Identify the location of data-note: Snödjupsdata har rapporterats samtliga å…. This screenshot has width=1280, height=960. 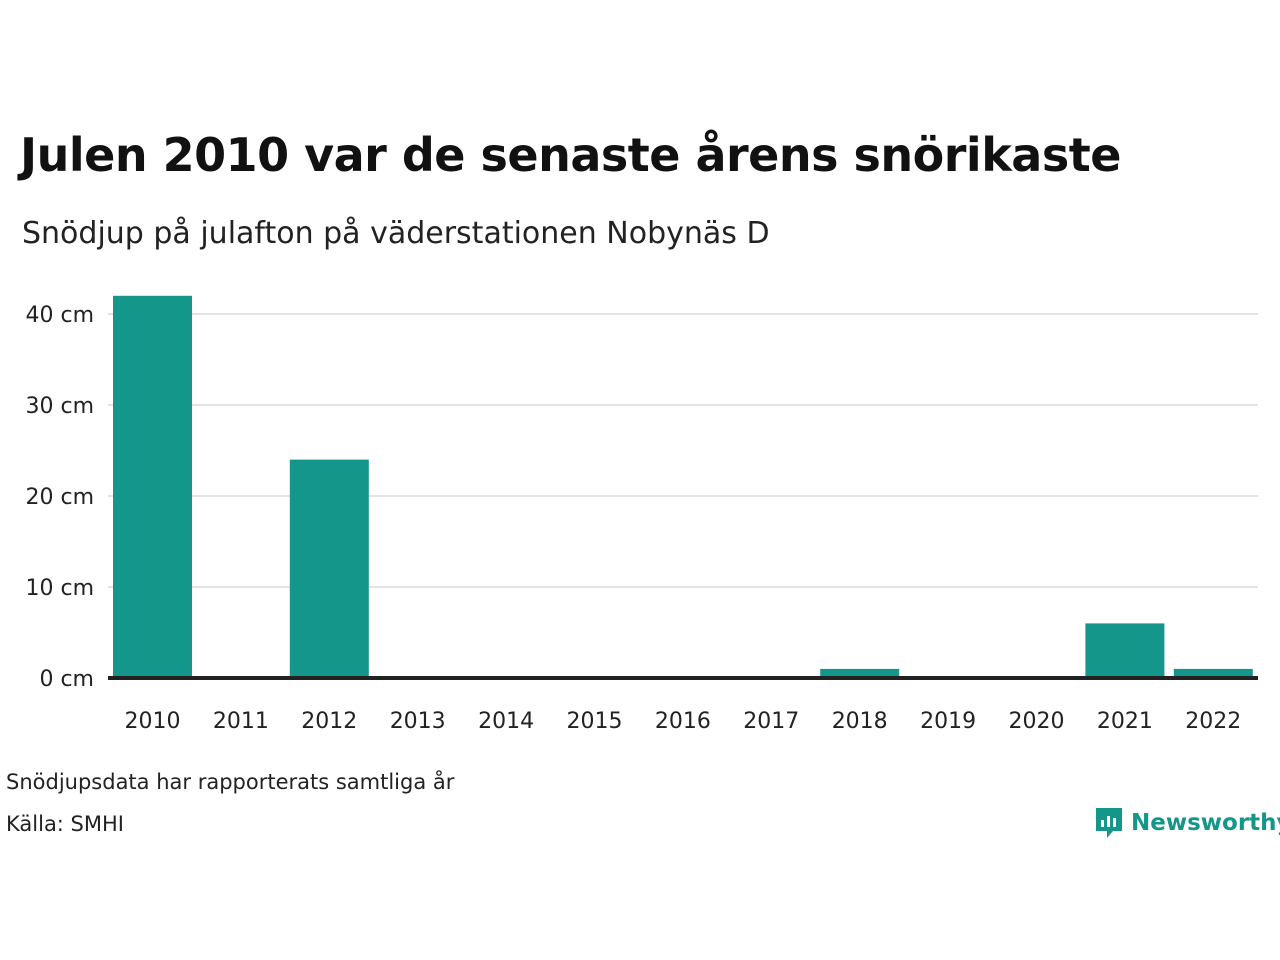
(230, 782).